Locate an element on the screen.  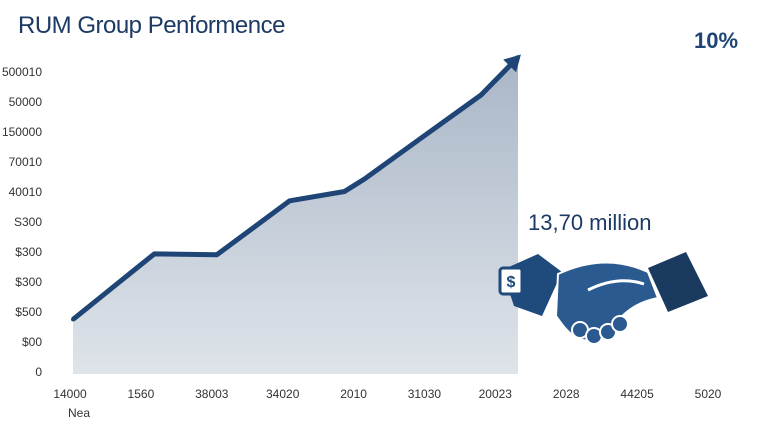
x-tick-label: 2010 is located at coordinates (353, 394).